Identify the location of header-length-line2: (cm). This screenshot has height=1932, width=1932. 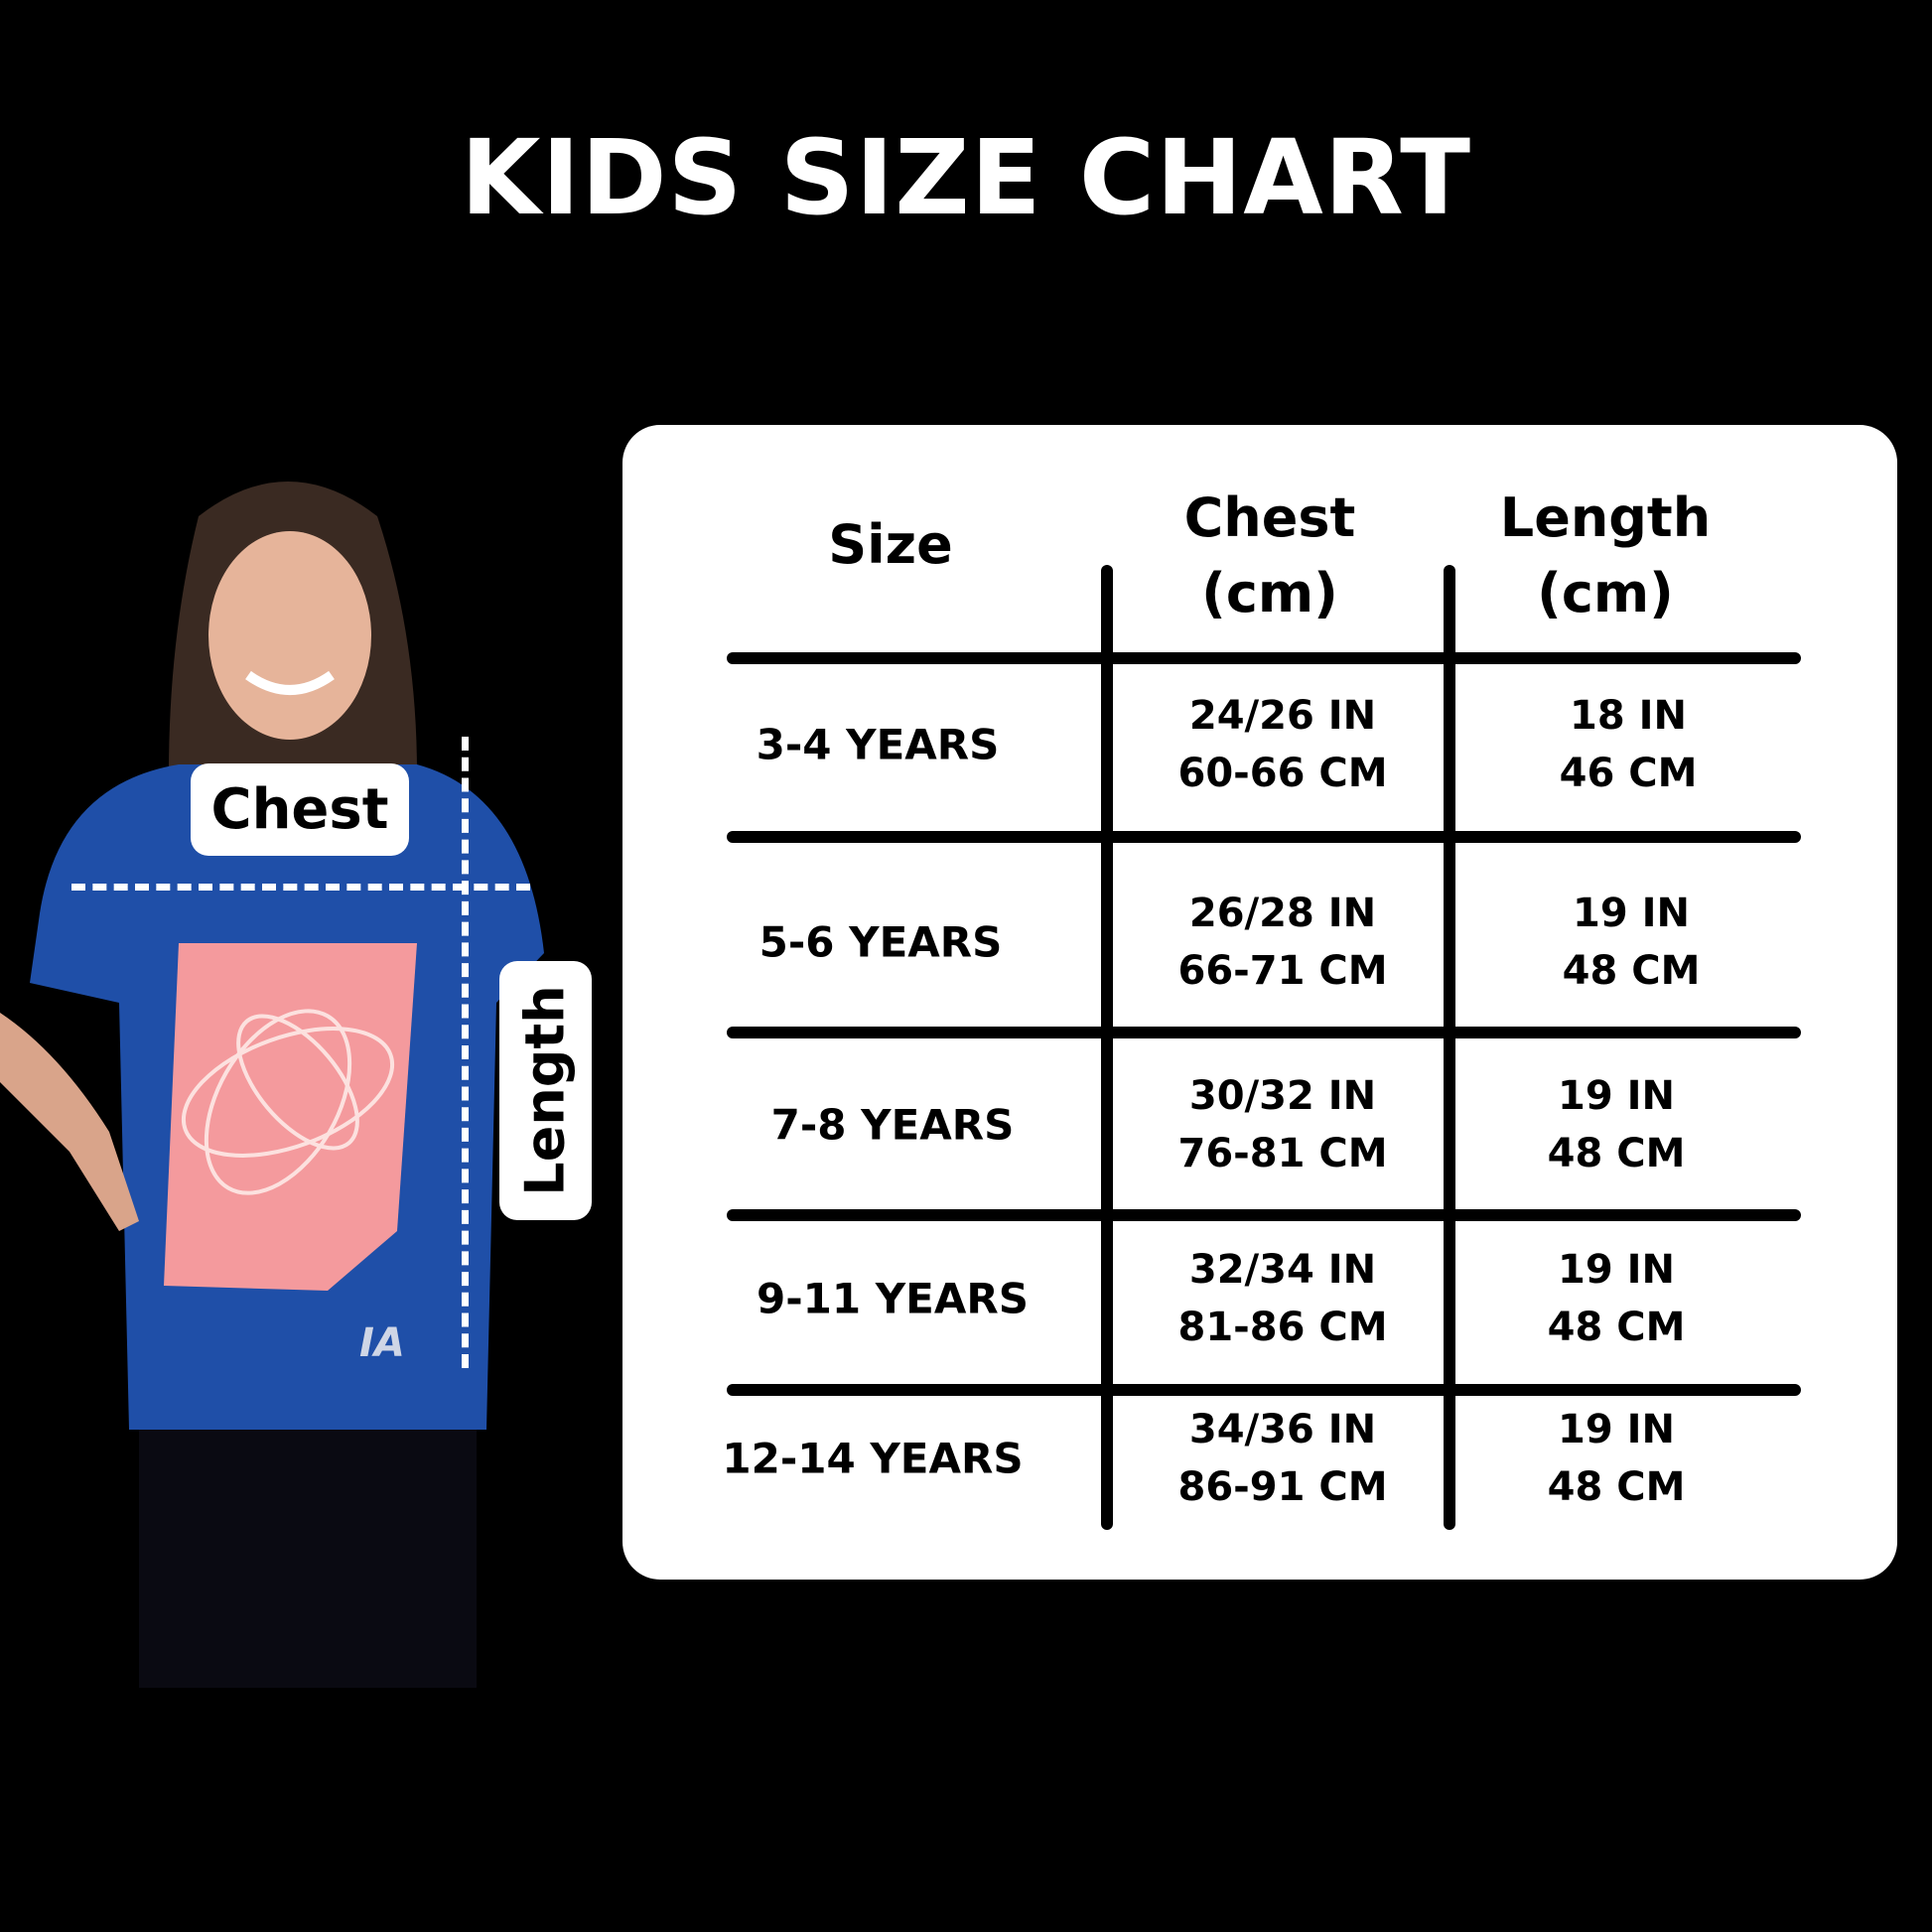
(1605, 593).